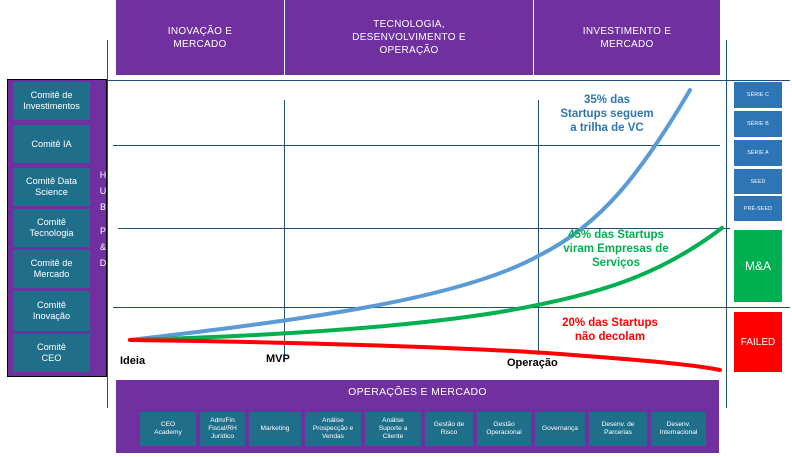  What do you see at coordinates (103, 175) in the screenshot?
I see `hub-letter-h: H` at bounding box center [103, 175].